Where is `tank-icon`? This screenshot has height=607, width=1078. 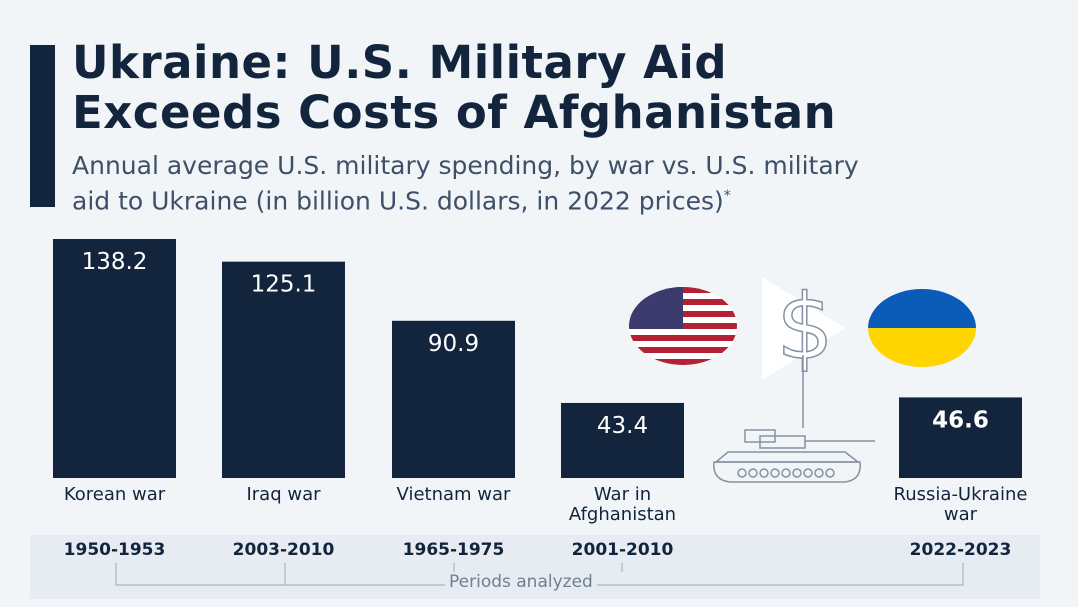
tank-icon is located at coordinates (794, 456).